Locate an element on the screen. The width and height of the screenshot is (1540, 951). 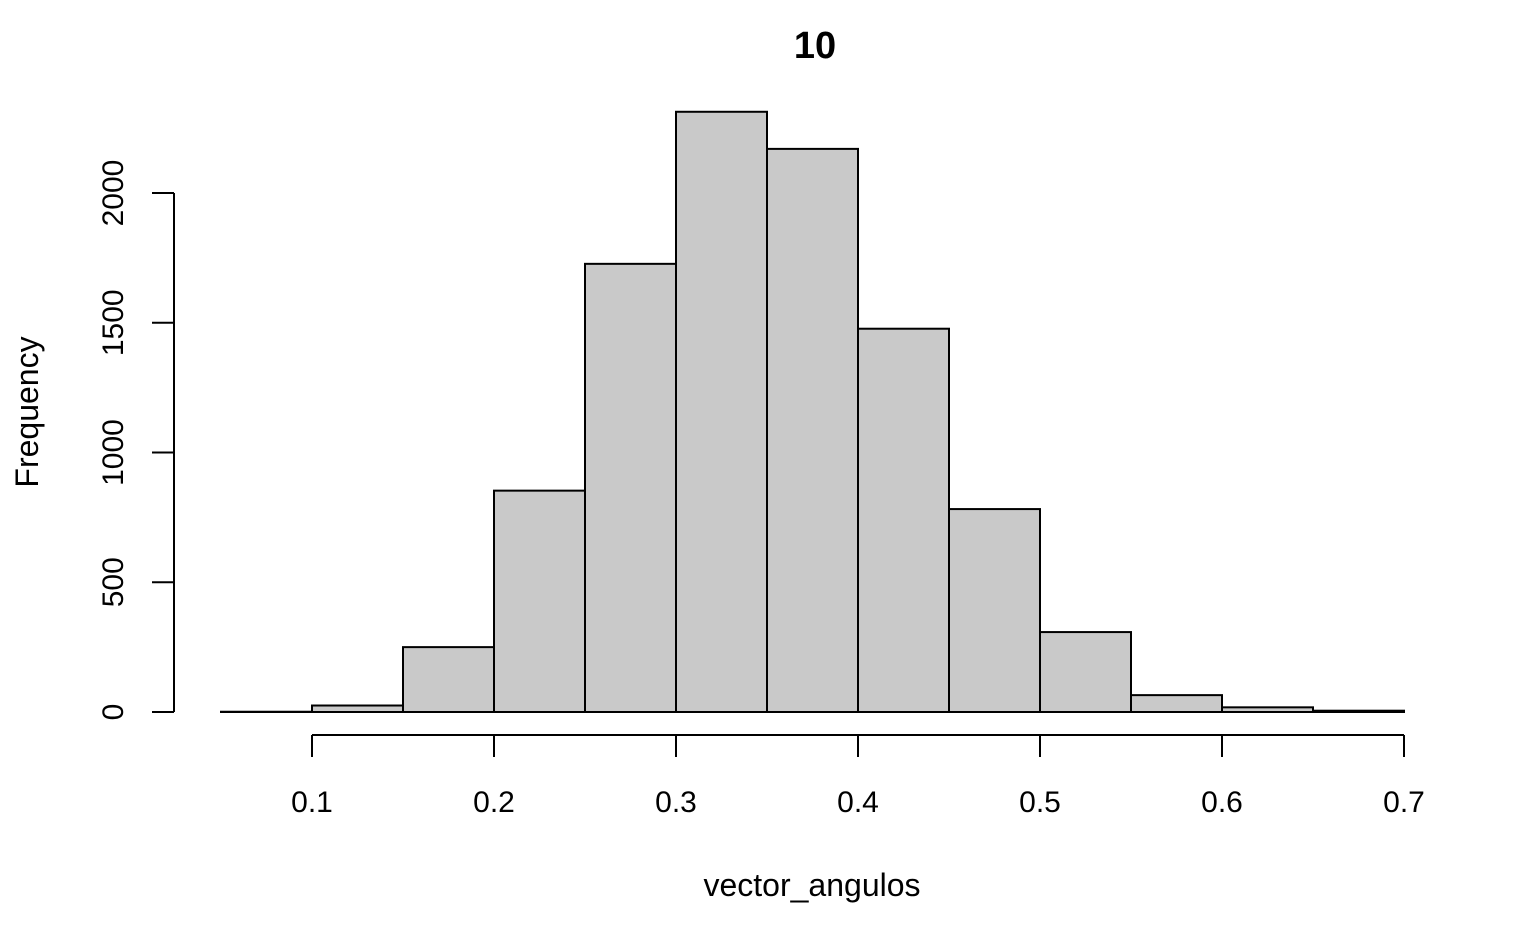
y-tick-label: 500 is located at coordinates (113, 582).